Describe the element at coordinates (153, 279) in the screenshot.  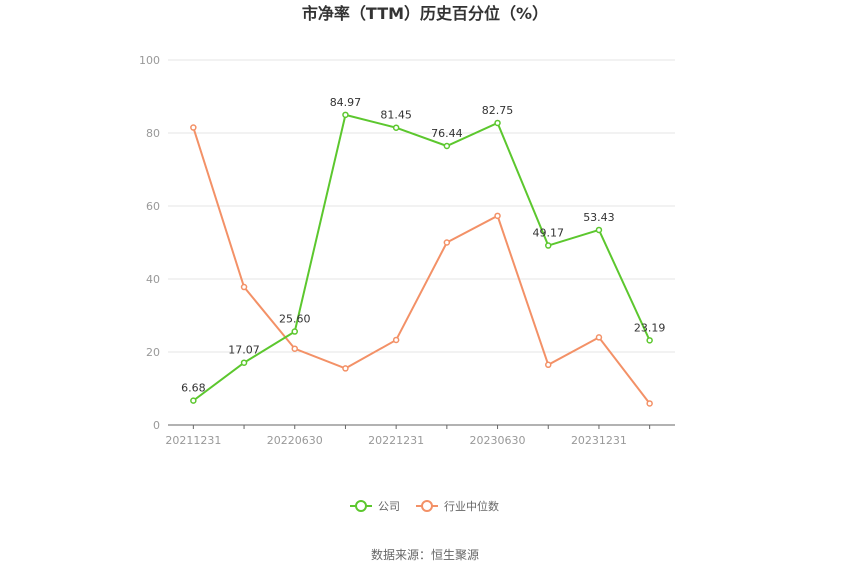
I see `y-tick-label: 40` at that location.